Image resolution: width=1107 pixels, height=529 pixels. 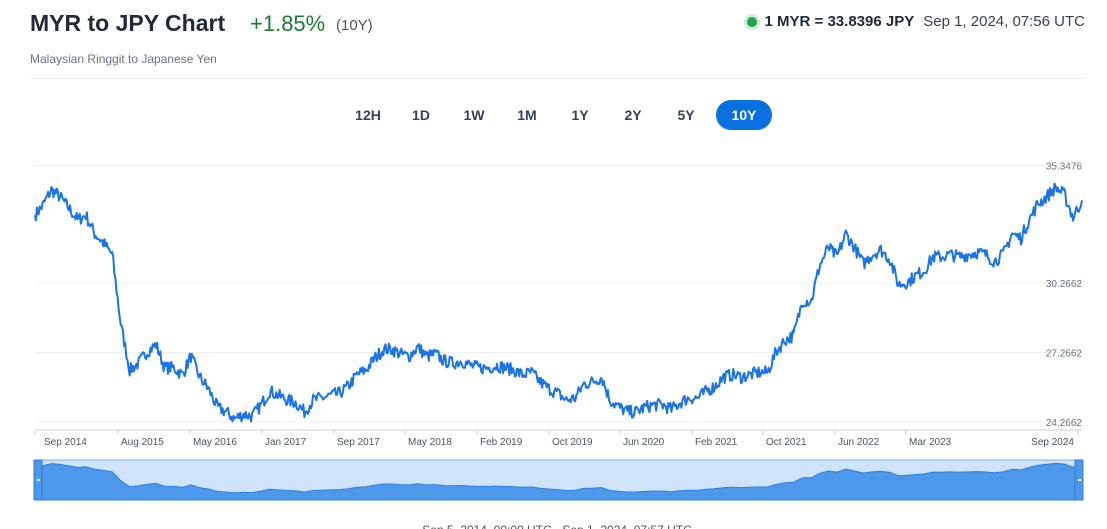 What do you see at coordinates (215, 442) in the screenshot?
I see `x-tick-label: May 2016` at bounding box center [215, 442].